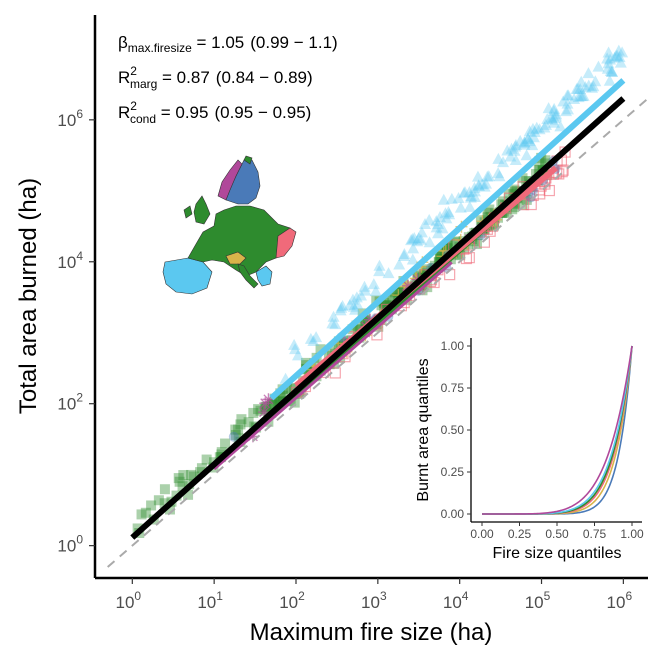 This screenshot has height=646, width=651. I want to click on map-region-italy, so click(248, 276).